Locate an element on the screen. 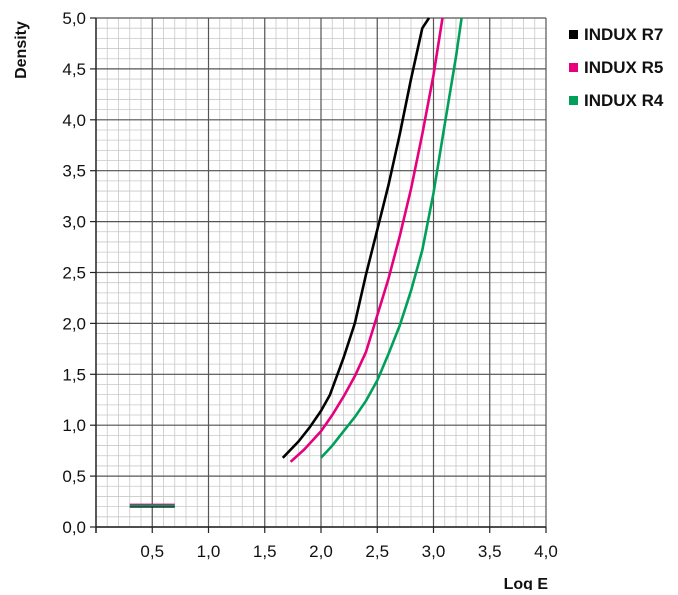  y-tick-label: 2,5 is located at coordinates (74, 273).